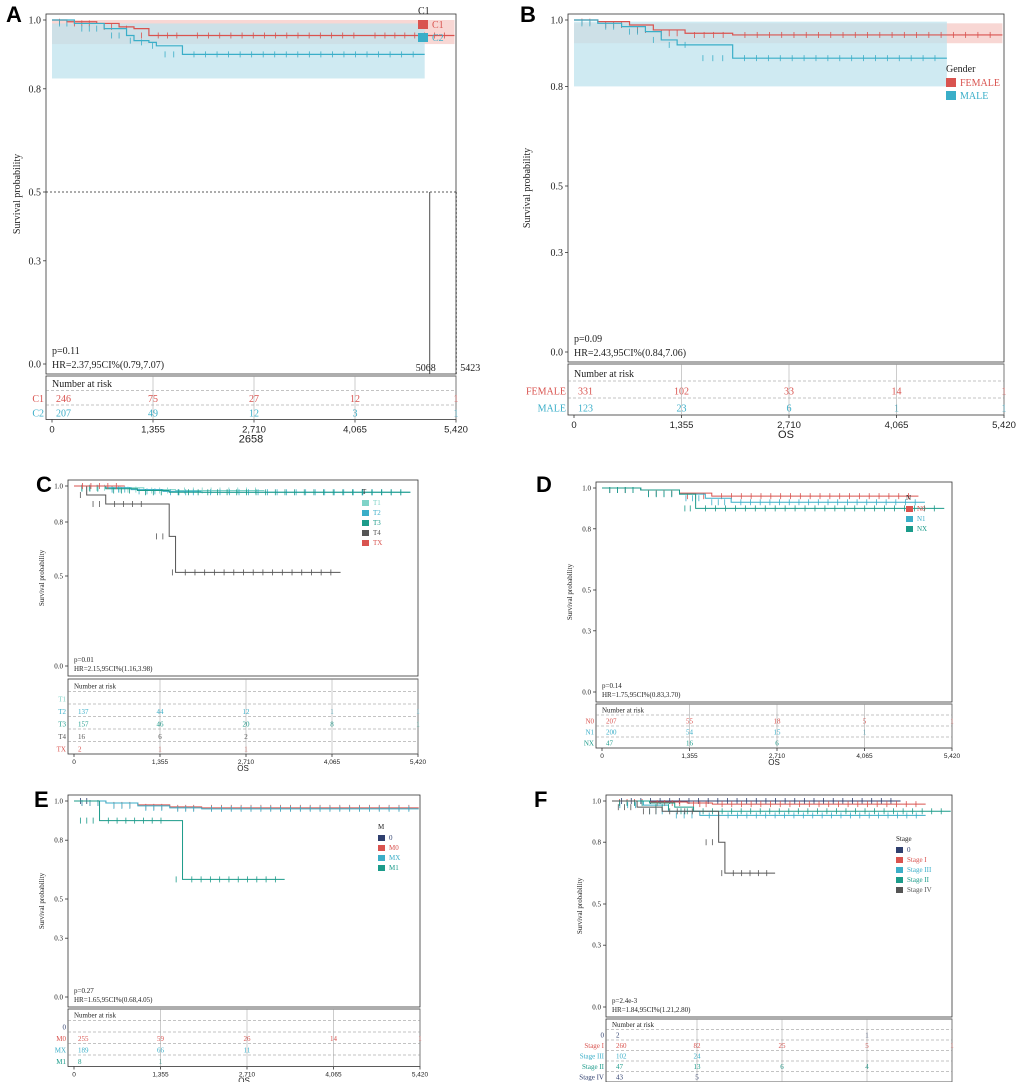 This screenshot has width=1020, height=1082. I want to click on legend-label: 0, so click(909, 850).